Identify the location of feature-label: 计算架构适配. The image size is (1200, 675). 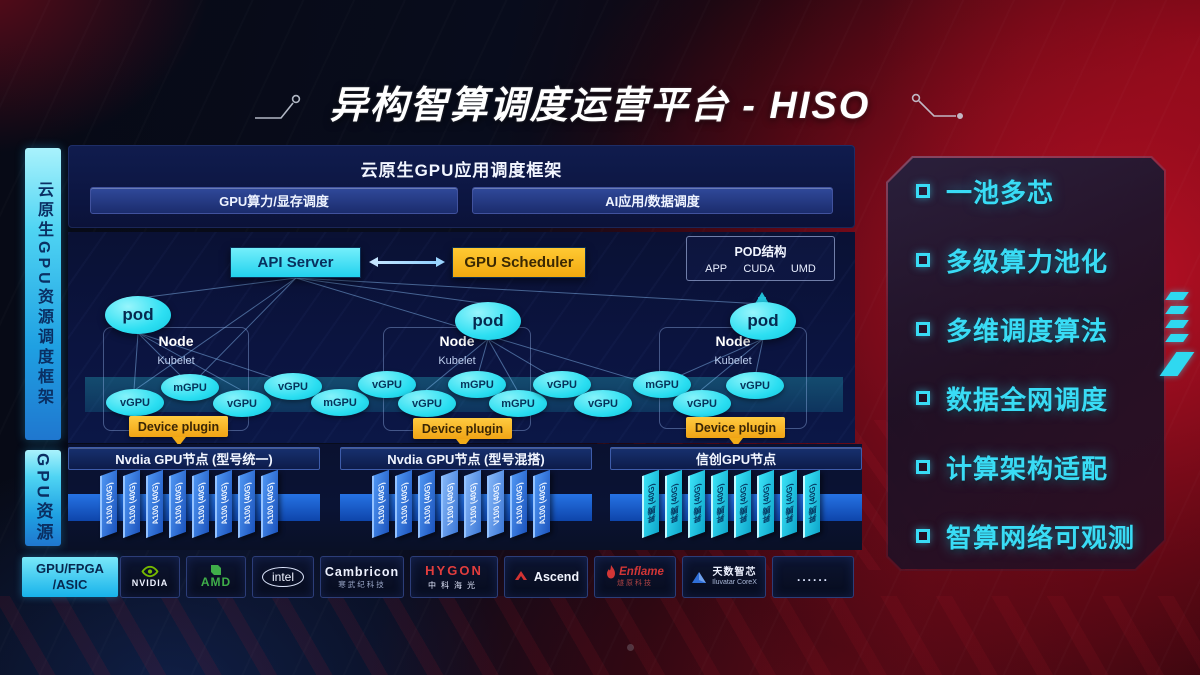
(1027, 468).